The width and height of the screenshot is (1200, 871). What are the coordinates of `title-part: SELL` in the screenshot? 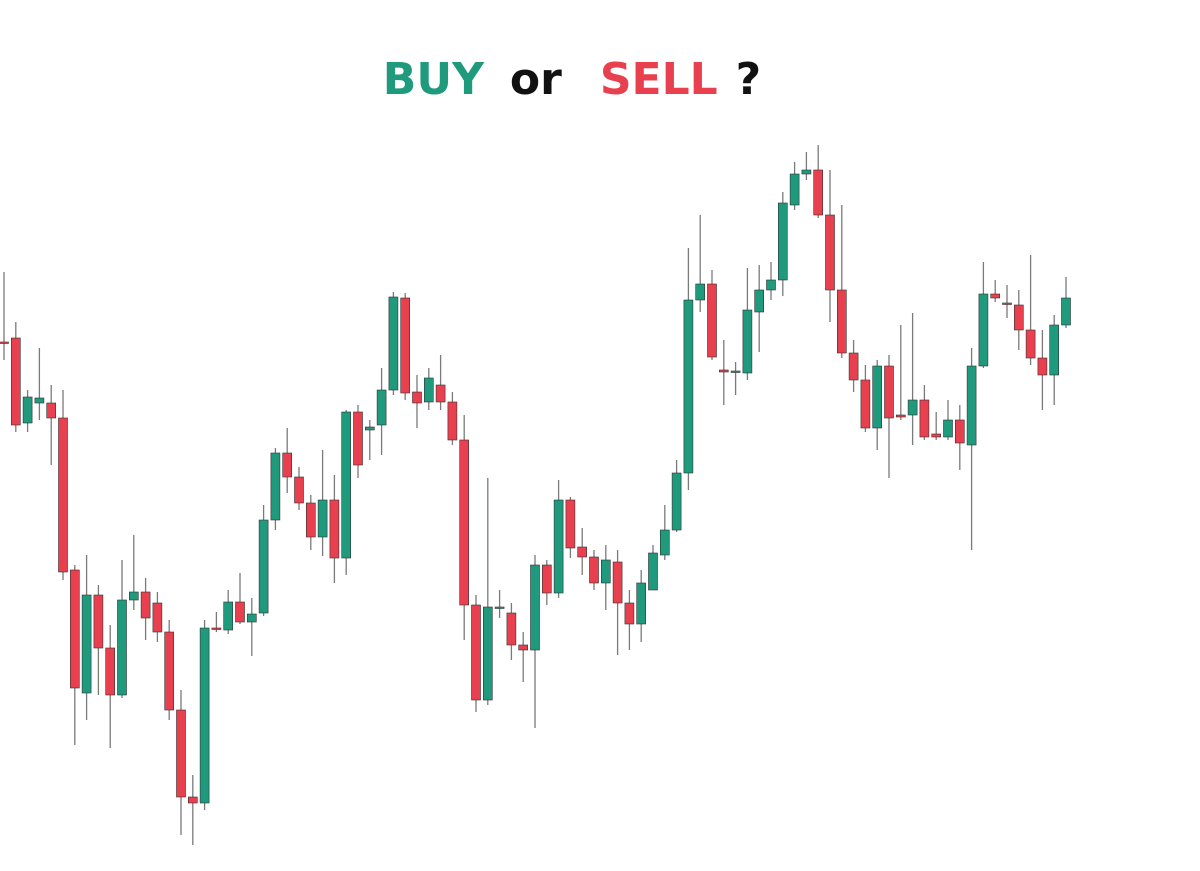 It's located at (659, 79).